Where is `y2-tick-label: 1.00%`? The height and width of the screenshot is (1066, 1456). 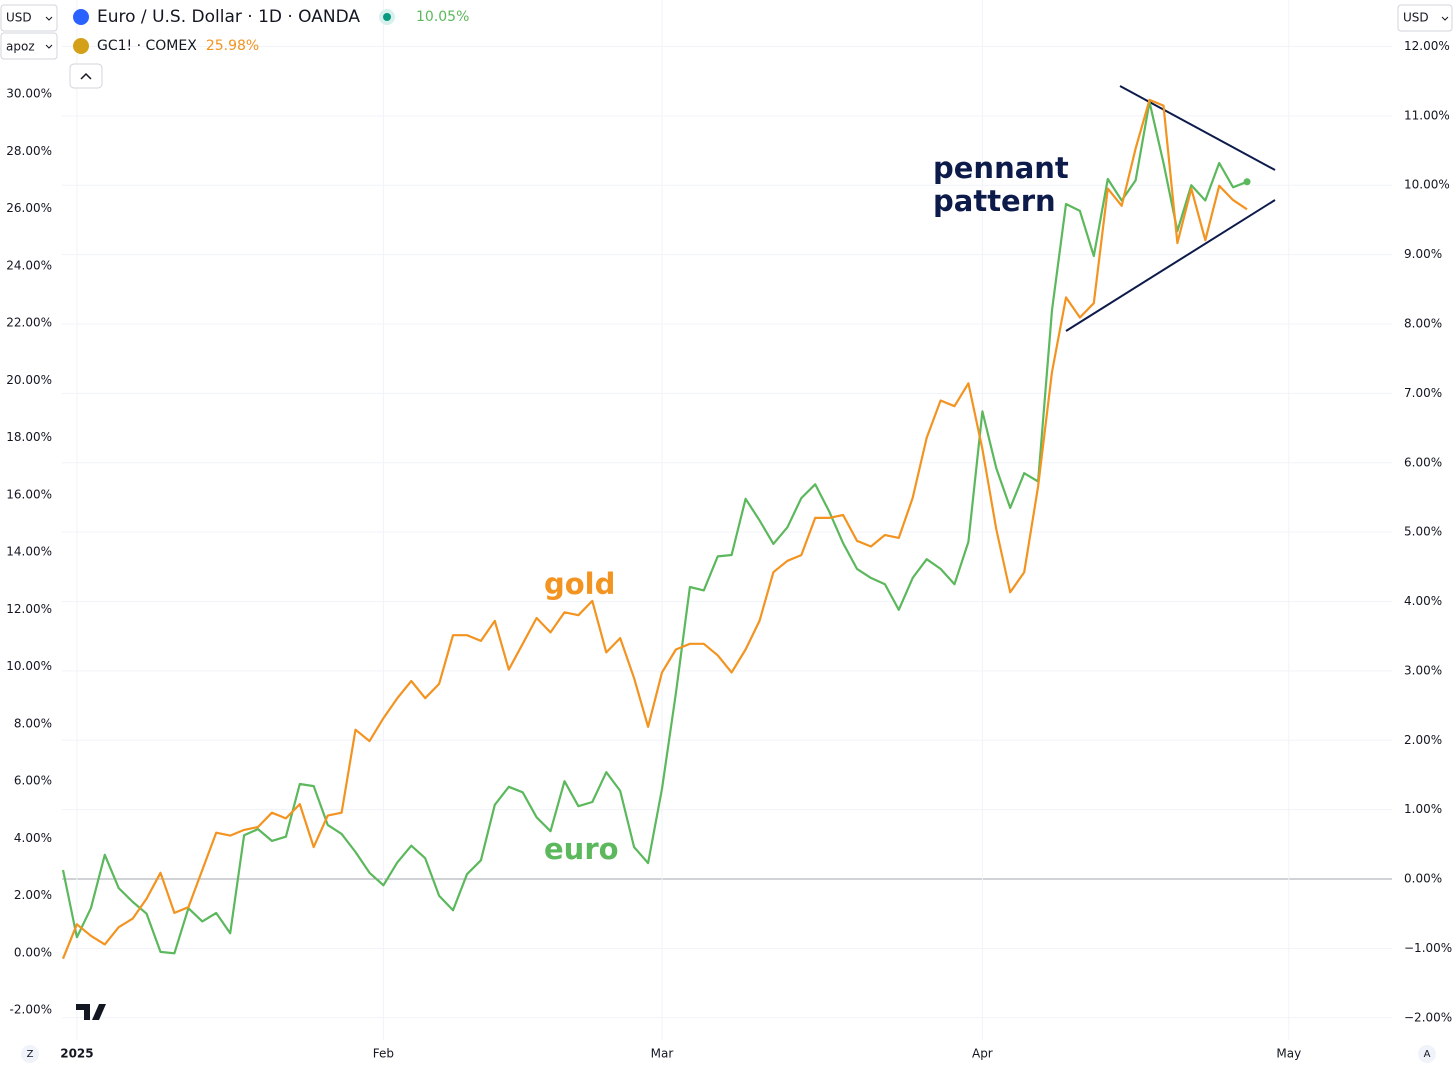 y2-tick-label: 1.00% is located at coordinates (1423, 809).